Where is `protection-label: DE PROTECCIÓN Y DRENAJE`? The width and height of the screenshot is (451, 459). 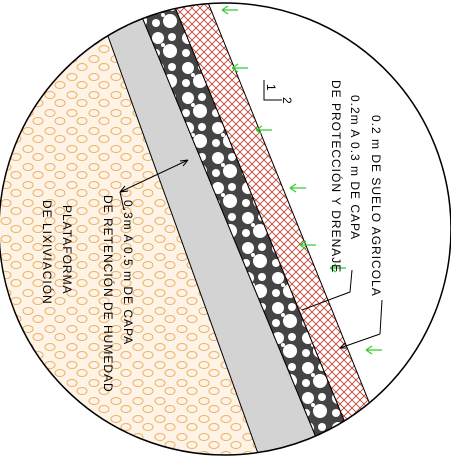
protection-label: DE PROTECCIÓN Y DRENAJE is located at coordinates (336, 176).